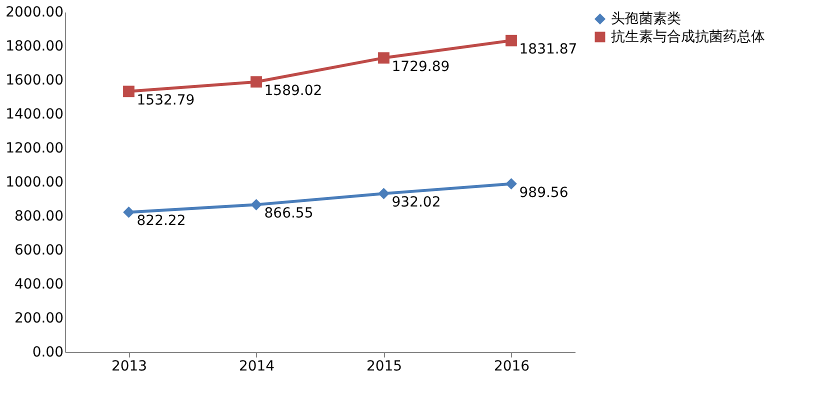 The image size is (822, 414). What do you see at coordinates (39, 318) in the screenshot?
I see `y-tick-label: 200.00` at bounding box center [39, 318].